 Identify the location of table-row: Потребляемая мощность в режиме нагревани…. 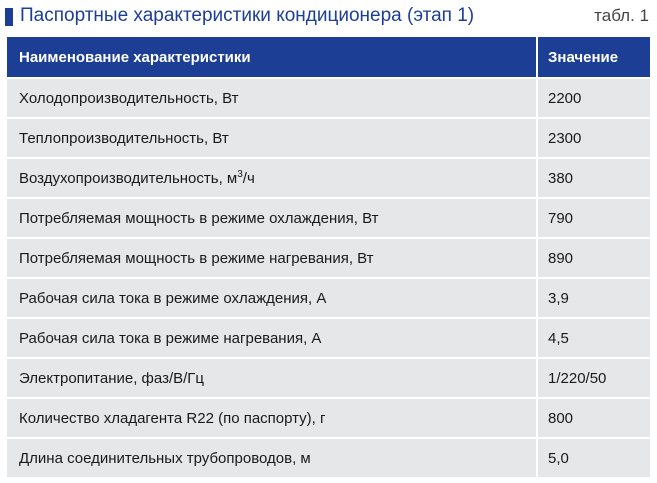
(328, 258).